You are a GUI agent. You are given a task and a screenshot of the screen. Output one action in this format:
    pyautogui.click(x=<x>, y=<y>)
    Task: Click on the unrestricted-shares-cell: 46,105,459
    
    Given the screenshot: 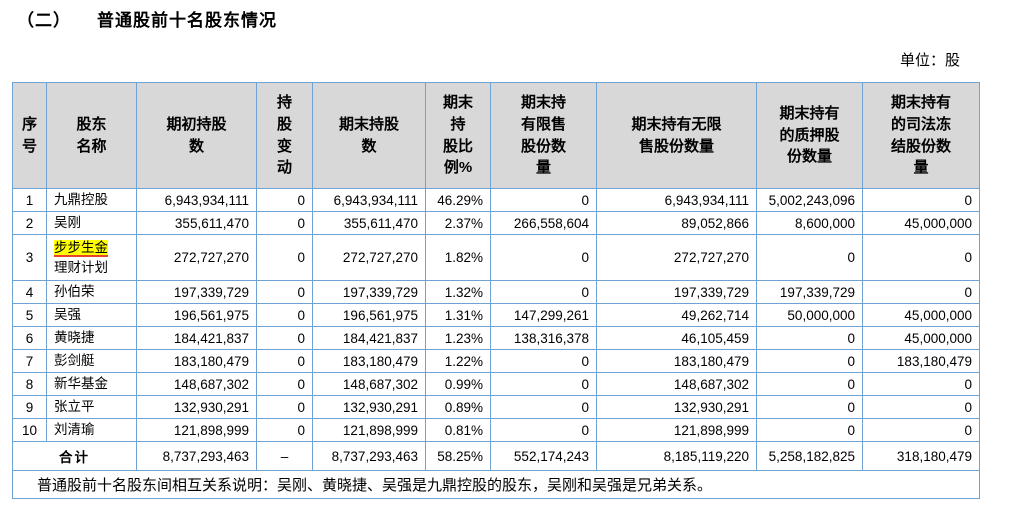 What is the action you would take?
    pyautogui.click(x=676, y=338)
    